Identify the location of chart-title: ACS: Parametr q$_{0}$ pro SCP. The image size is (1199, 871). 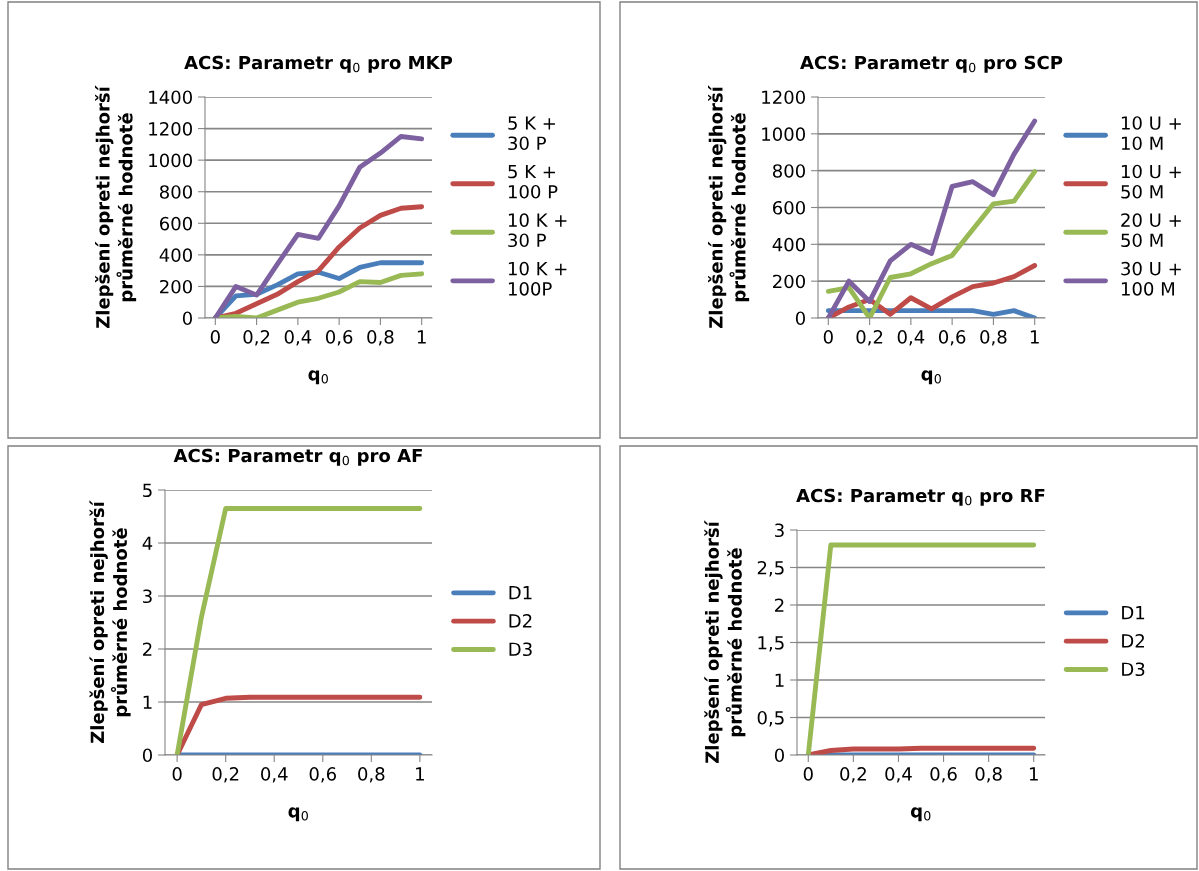
(931, 64).